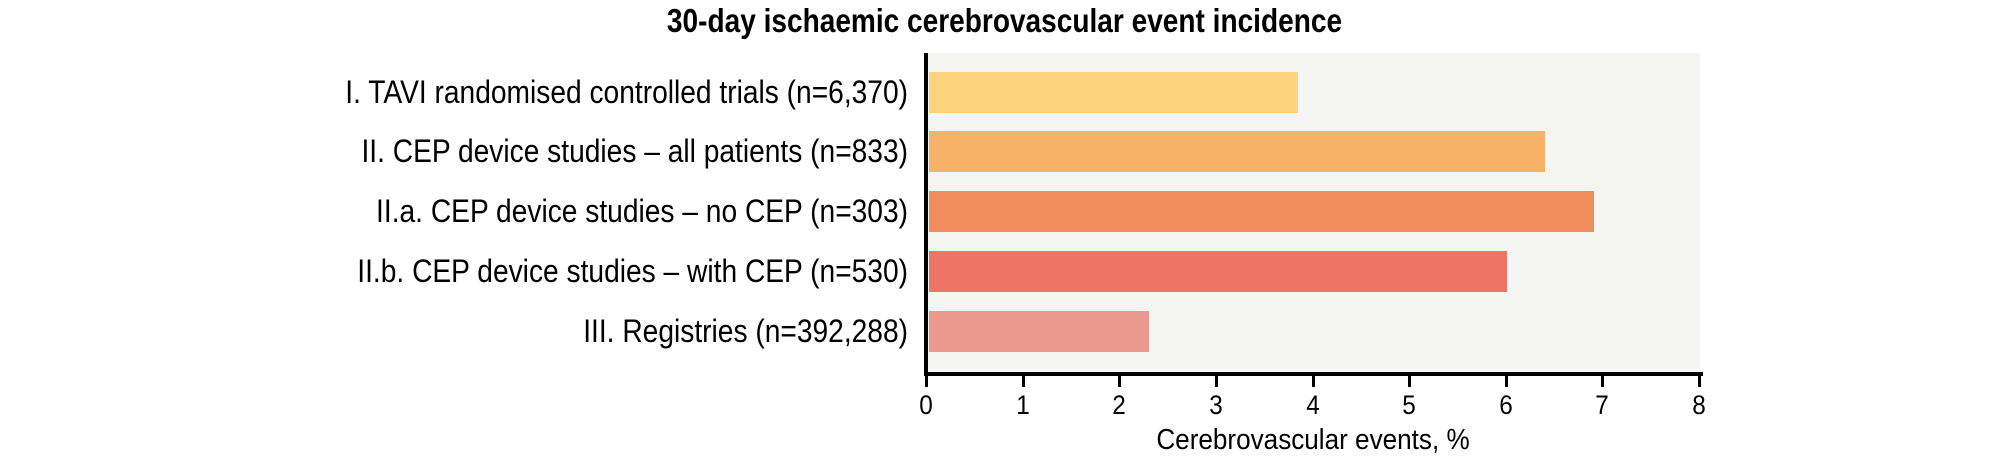 This screenshot has height=462, width=2009. What do you see at coordinates (1409, 405) in the screenshot?
I see `x-tick-label-5: 5` at bounding box center [1409, 405].